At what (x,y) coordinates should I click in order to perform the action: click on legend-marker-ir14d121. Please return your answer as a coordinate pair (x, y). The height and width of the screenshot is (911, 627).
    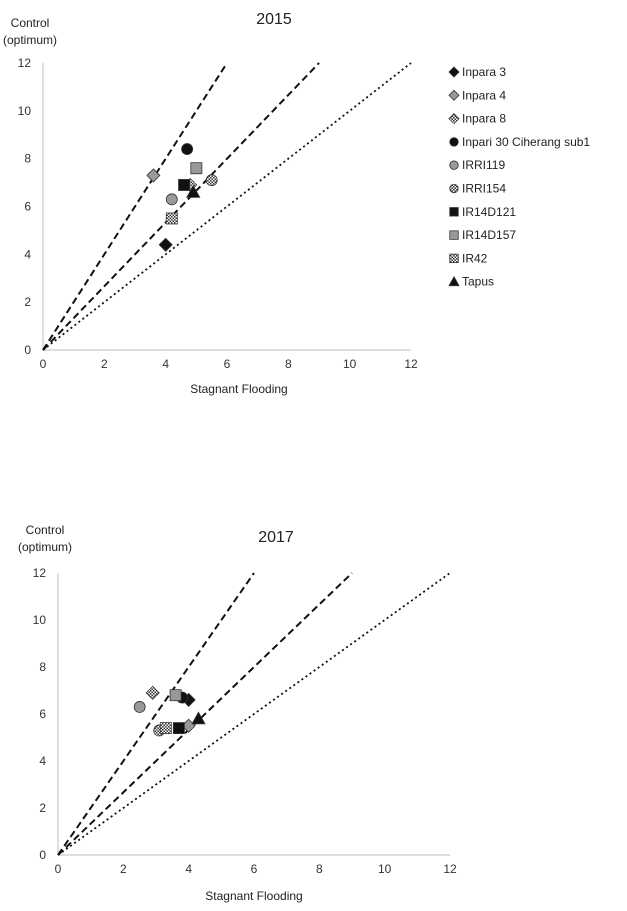
    Looking at the image, I should click on (454, 212).